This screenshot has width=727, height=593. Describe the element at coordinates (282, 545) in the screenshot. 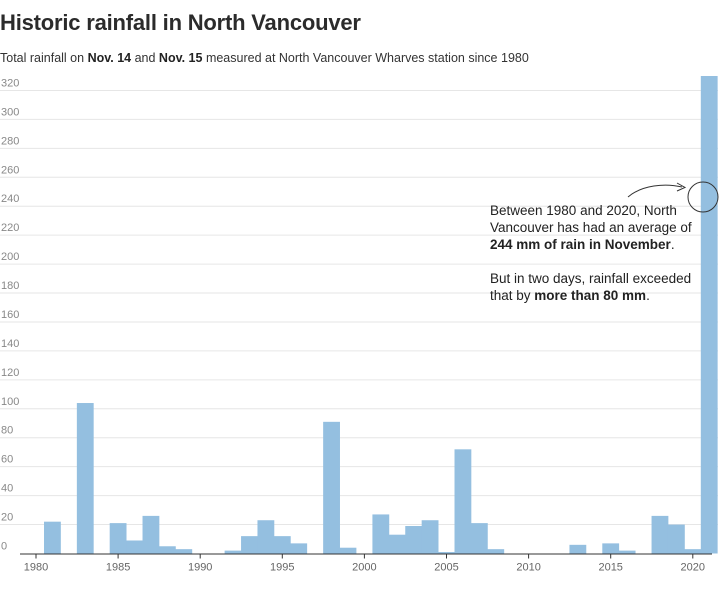

I see `bar-1995` at that location.